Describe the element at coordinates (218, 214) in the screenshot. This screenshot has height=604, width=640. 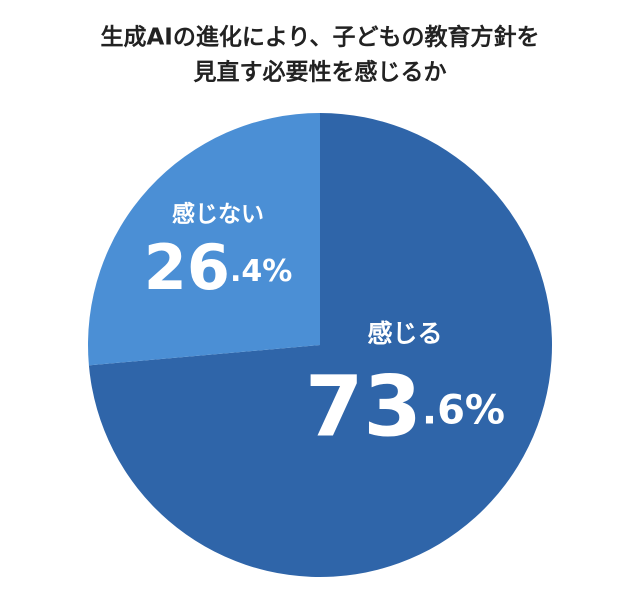
I see `slice-category-label: 感じない` at that location.